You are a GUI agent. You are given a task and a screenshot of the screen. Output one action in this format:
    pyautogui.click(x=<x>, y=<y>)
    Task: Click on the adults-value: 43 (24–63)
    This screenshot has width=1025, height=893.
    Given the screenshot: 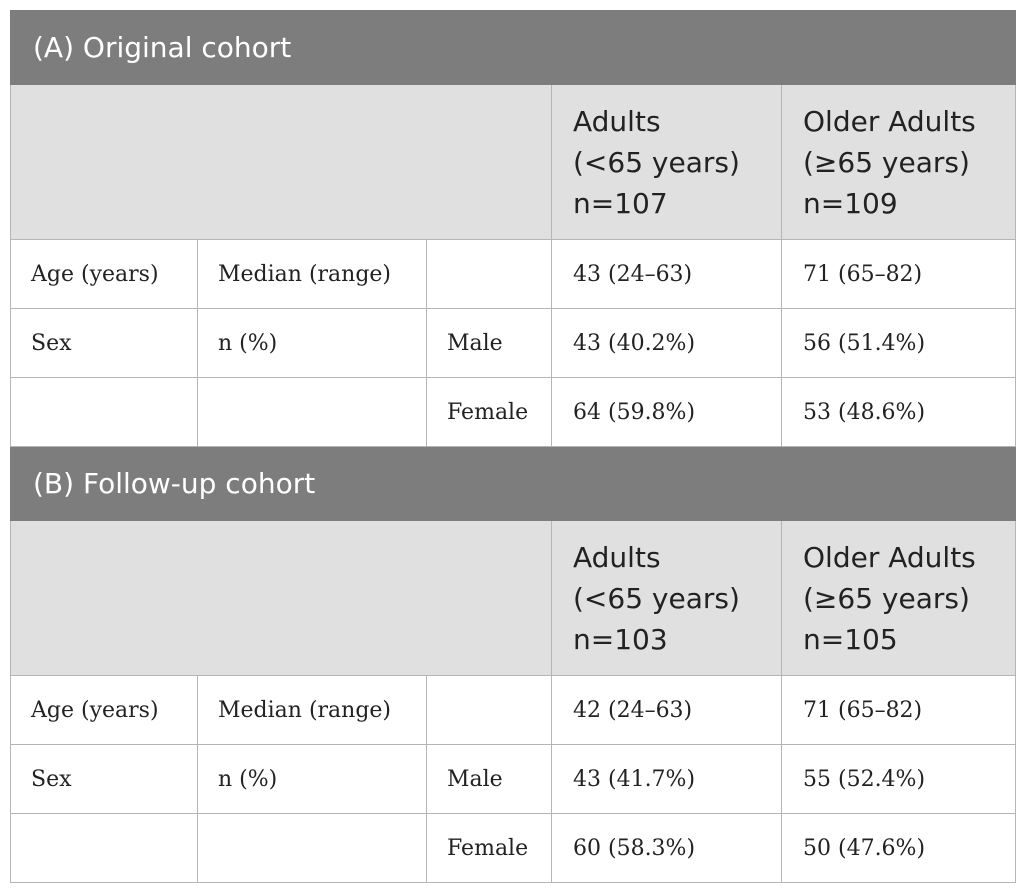 What is the action you would take?
    pyautogui.click(x=666, y=274)
    